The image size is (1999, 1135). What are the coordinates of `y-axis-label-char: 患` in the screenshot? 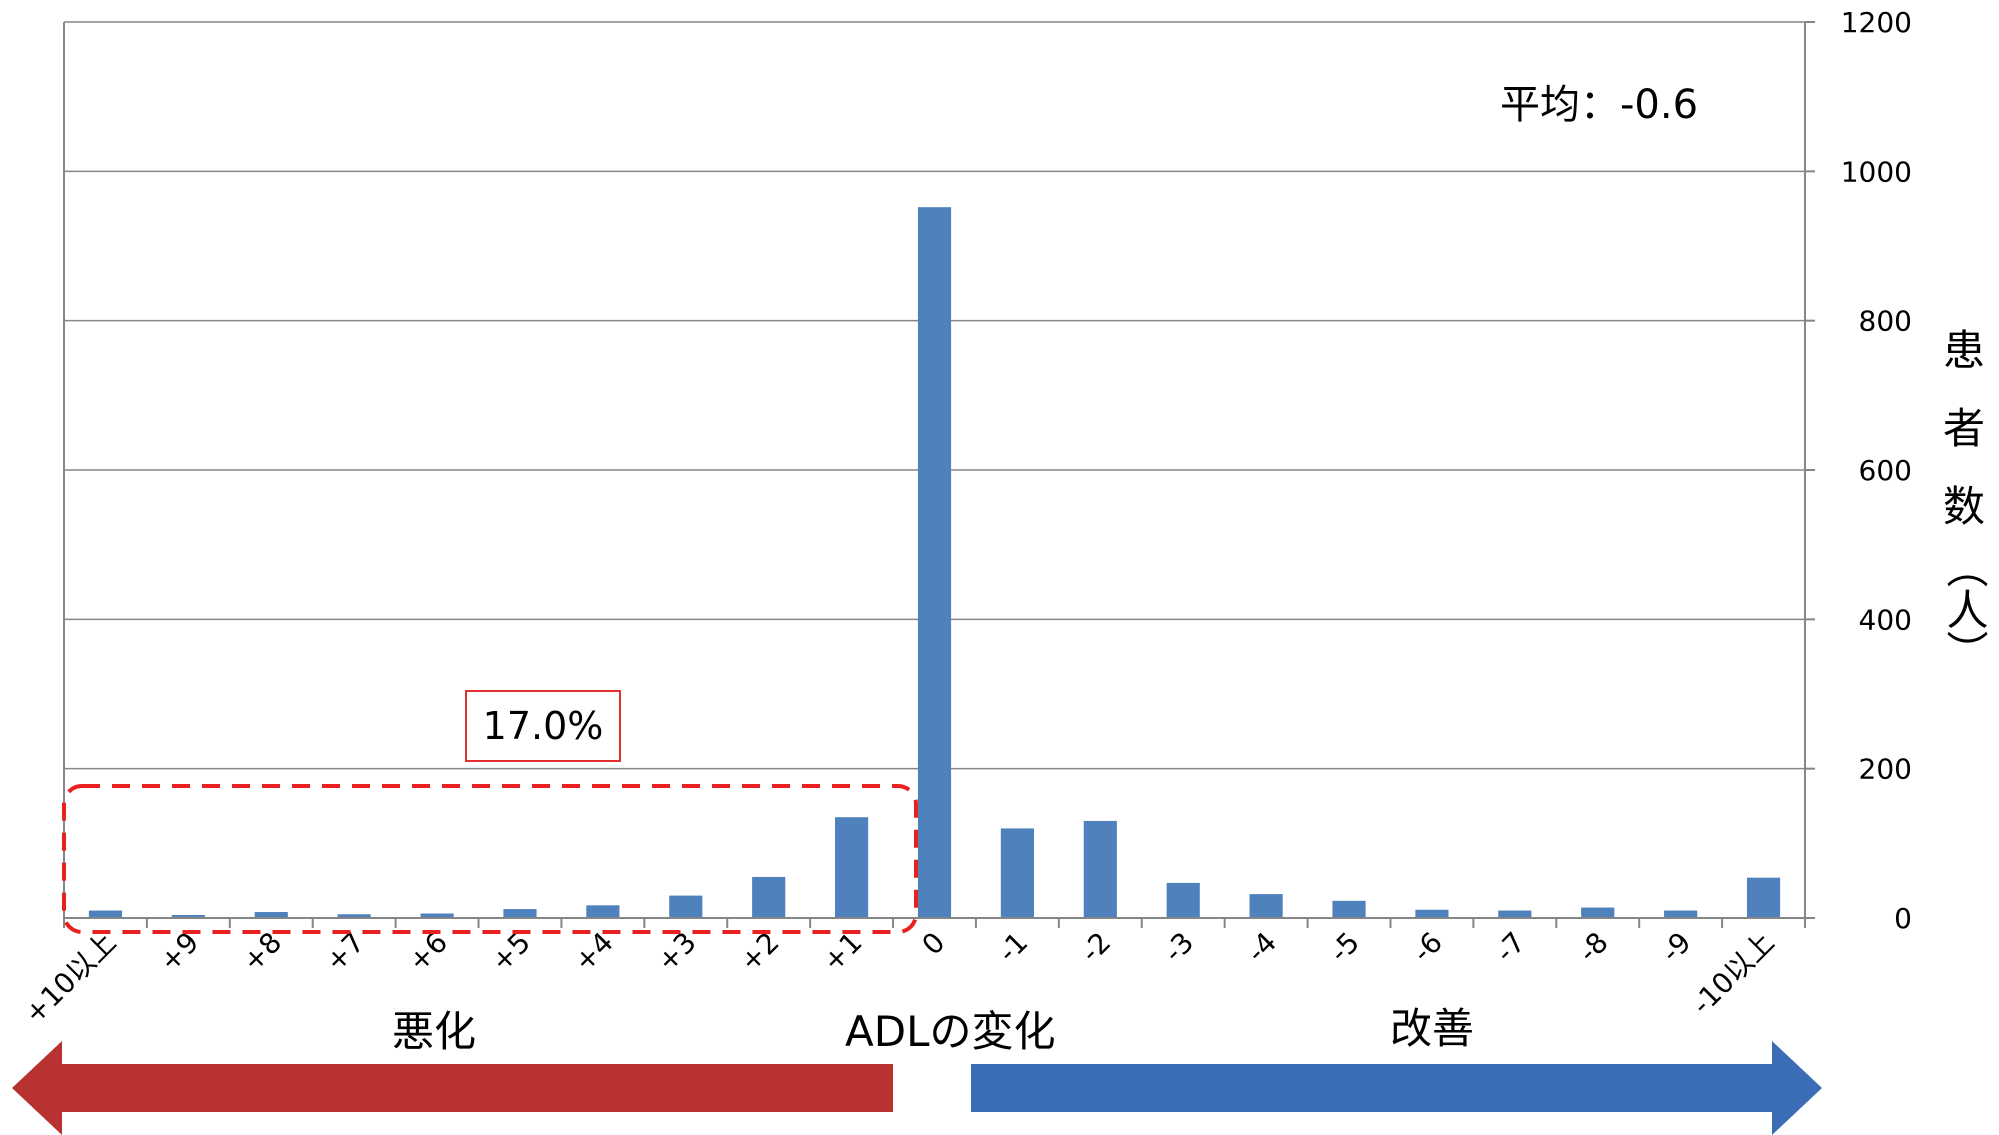 It's located at (1963, 350).